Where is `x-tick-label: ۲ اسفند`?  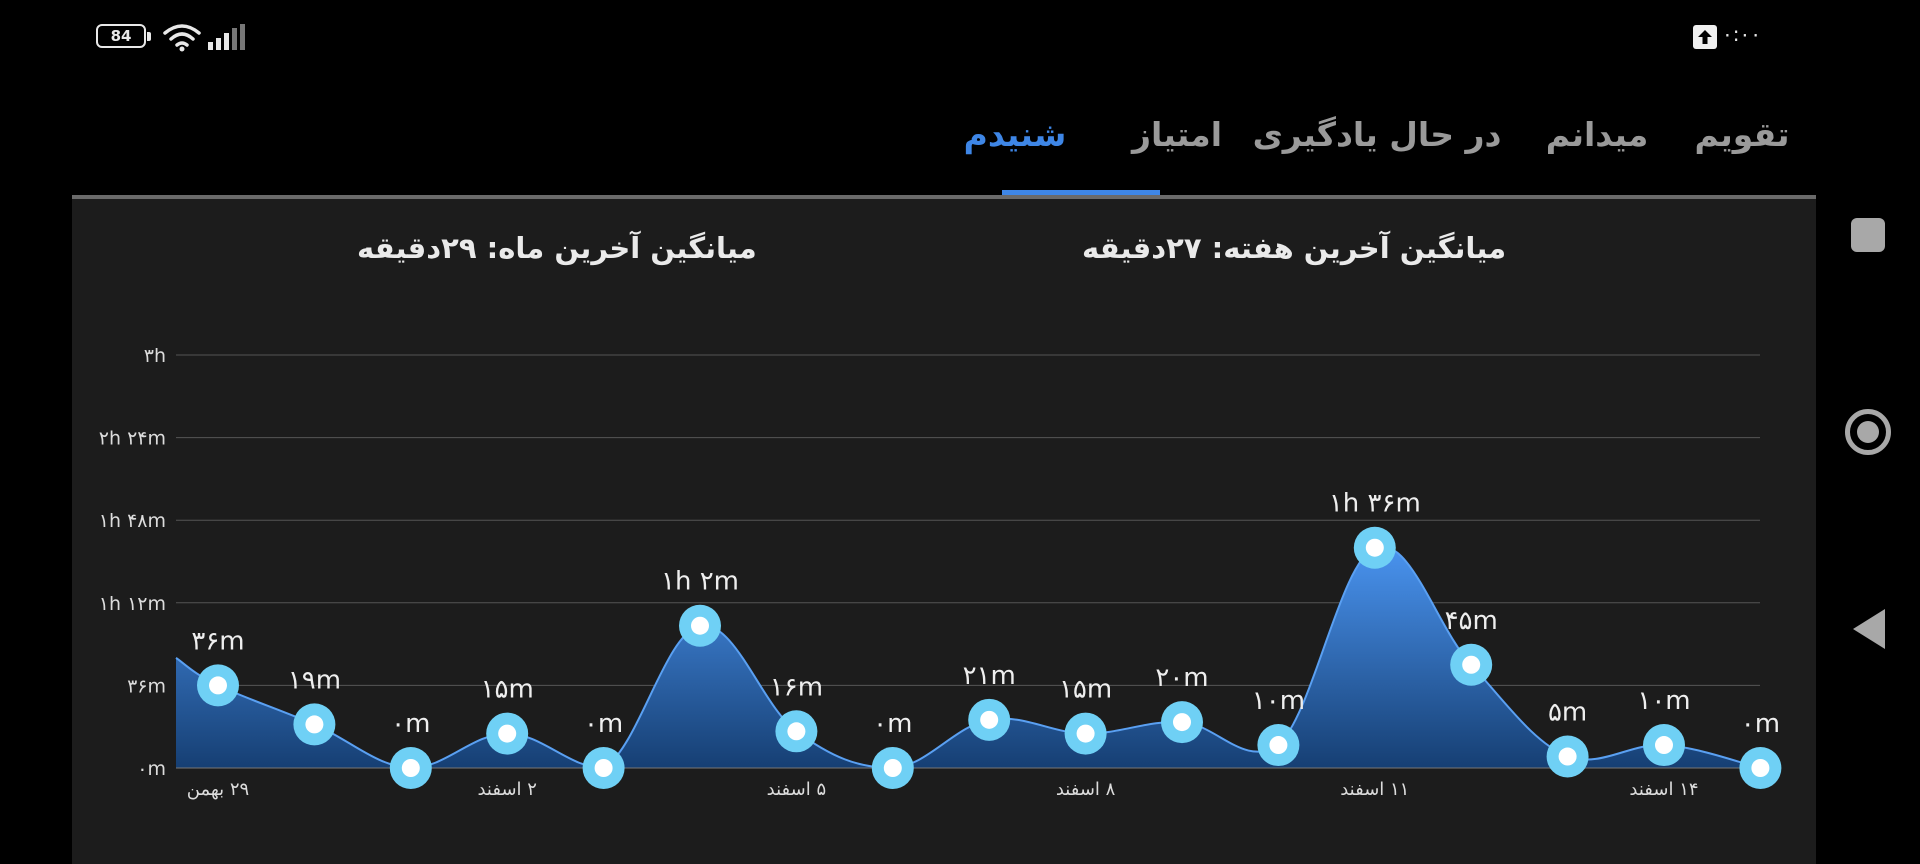
x-tick-label: ۲ اسفند is located at coordinates (506, 789).